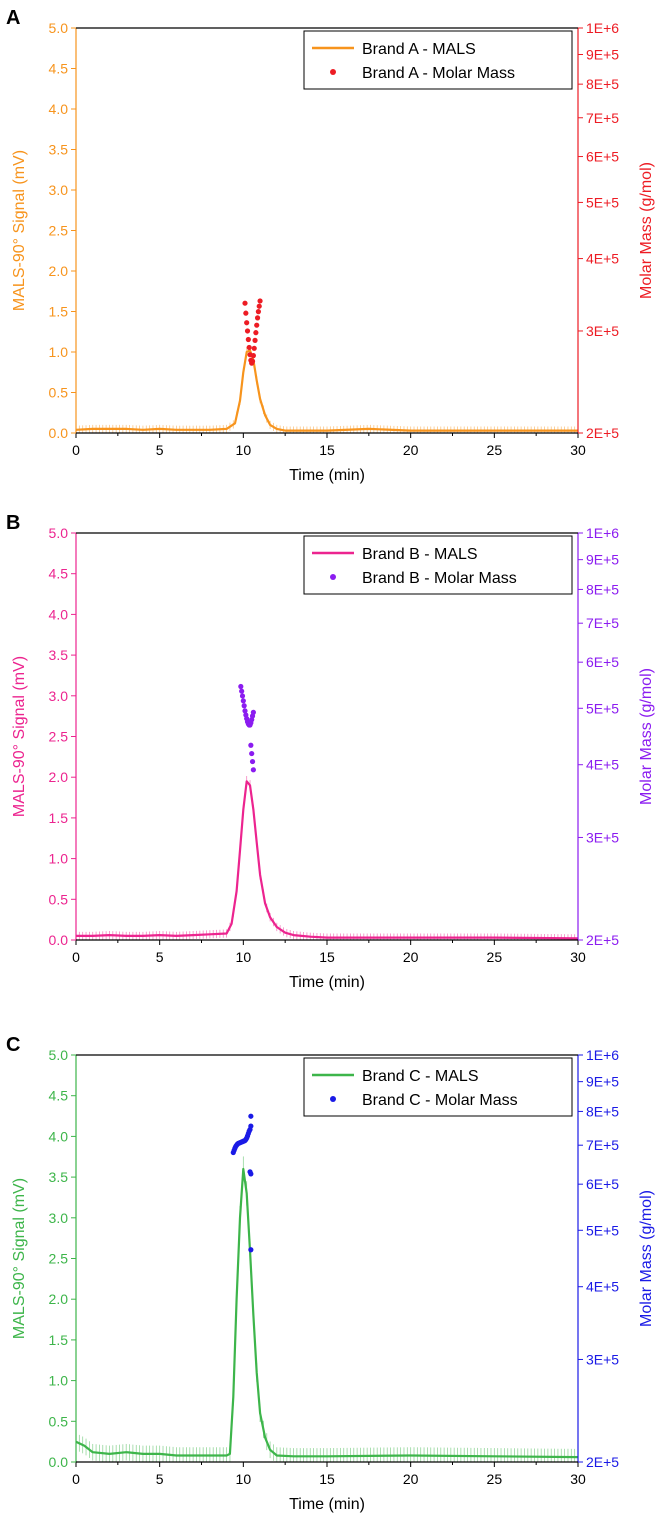 Image resolution: width=664 pixels, height=1529 pixels. Describe the element at coordinates (602, 331) in the screenshot. I see `y2-tick-label: 3E+5` at that location.